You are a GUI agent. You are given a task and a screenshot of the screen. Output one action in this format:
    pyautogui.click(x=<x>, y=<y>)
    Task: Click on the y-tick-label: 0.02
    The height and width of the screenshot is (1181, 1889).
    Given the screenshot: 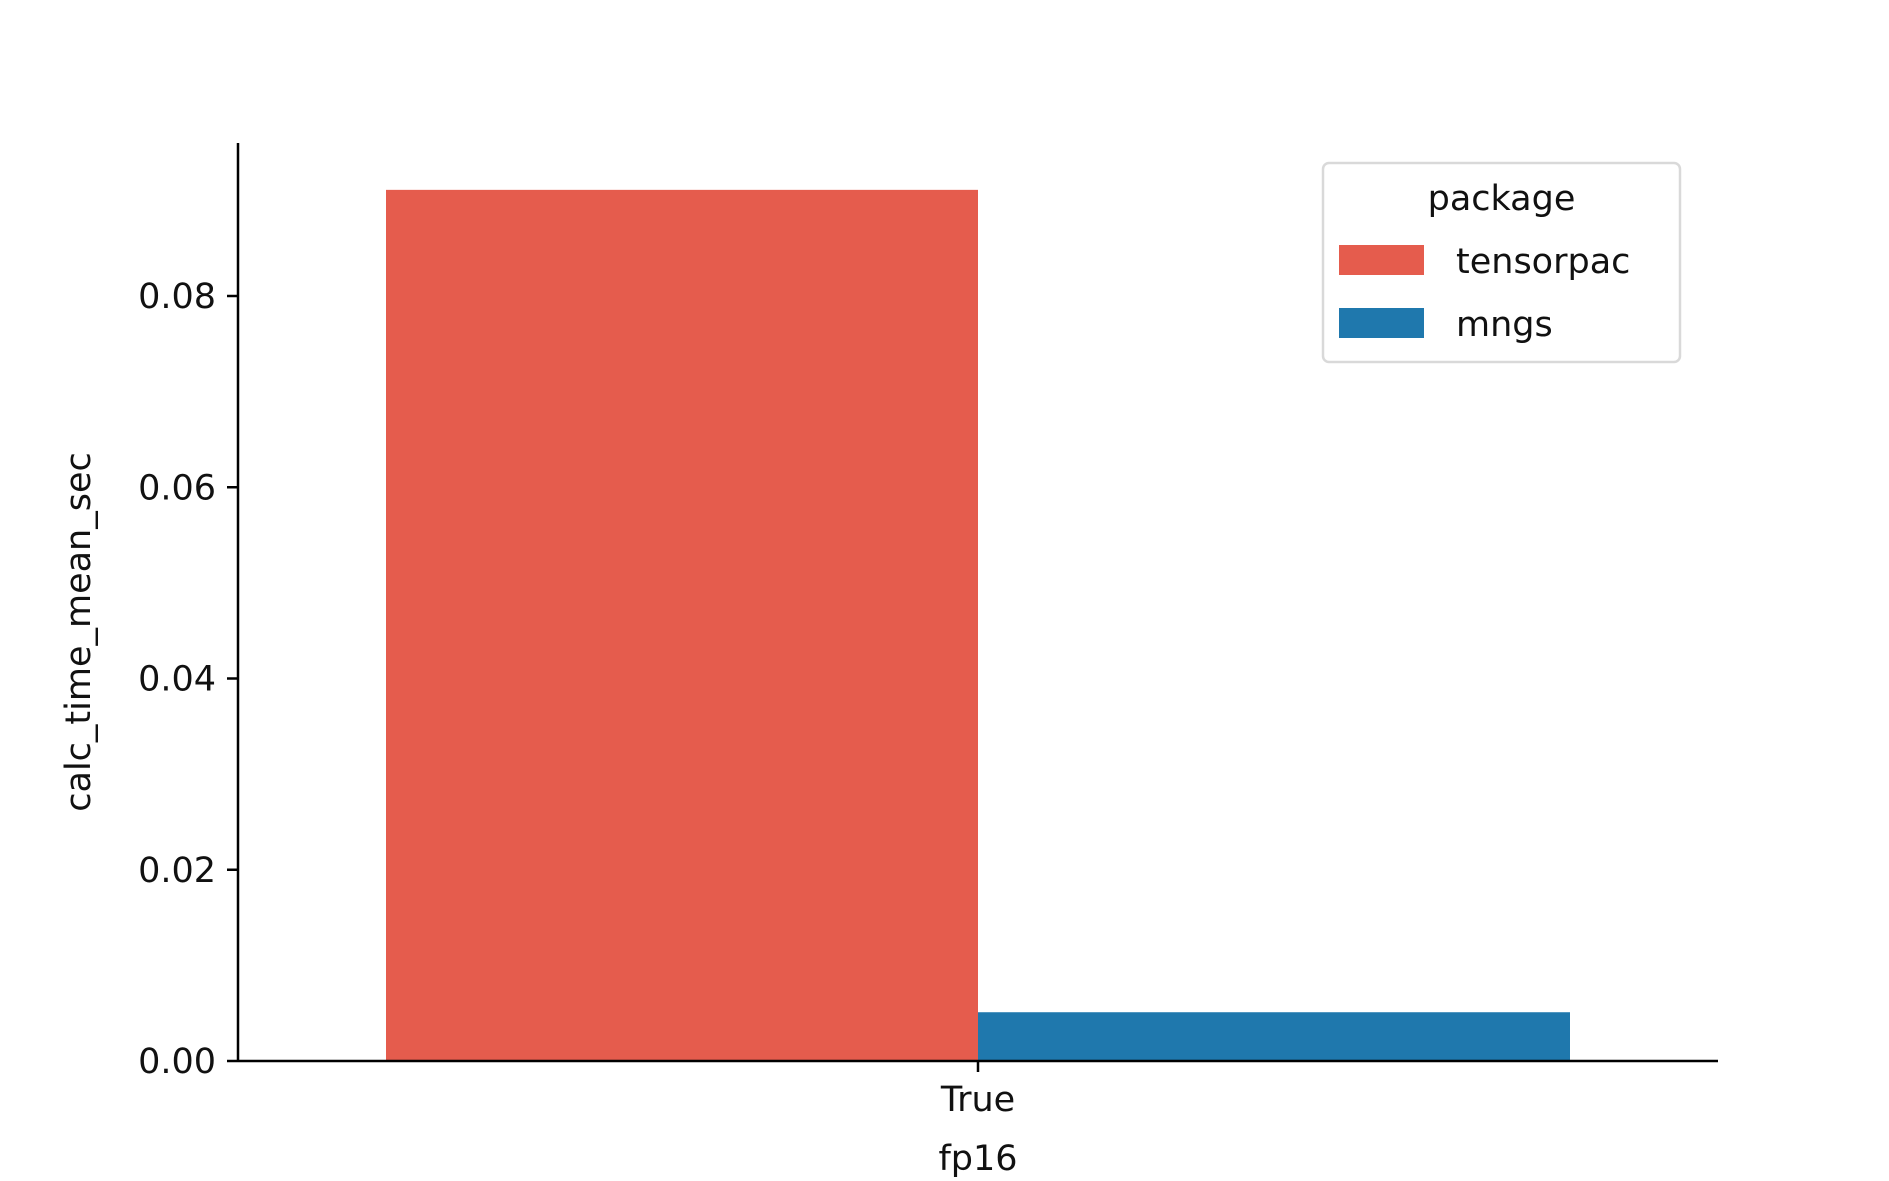 What is the action you would take?
    pyautogui.click(x=177, y=871)
    